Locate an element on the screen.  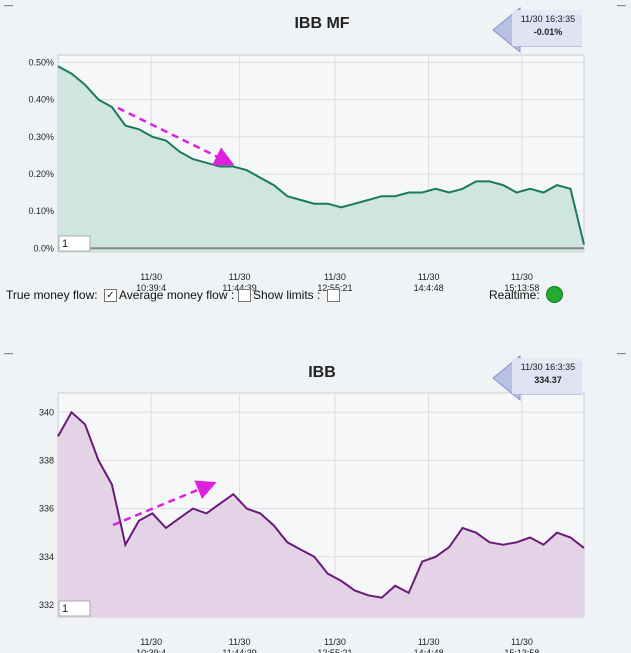
callout-value: 334.37 is located at coordinates (548, 380).